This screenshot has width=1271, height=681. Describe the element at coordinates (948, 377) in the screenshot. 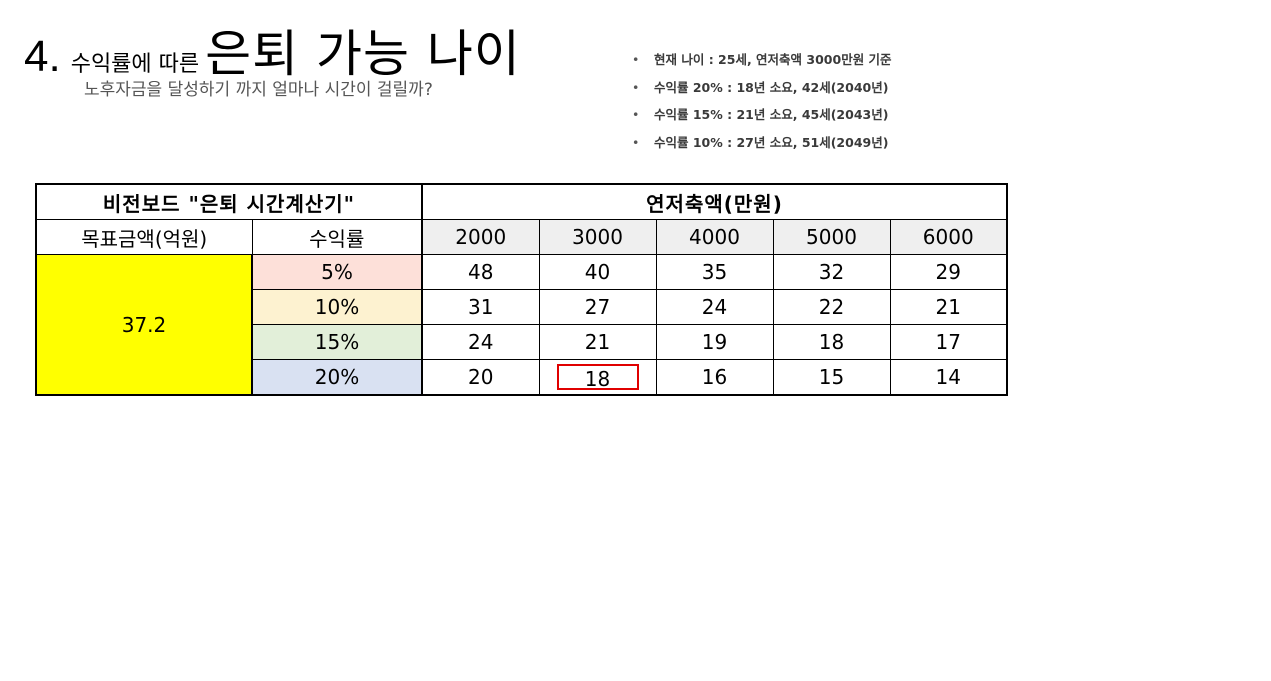

I see `years-cell: 14` at that location.